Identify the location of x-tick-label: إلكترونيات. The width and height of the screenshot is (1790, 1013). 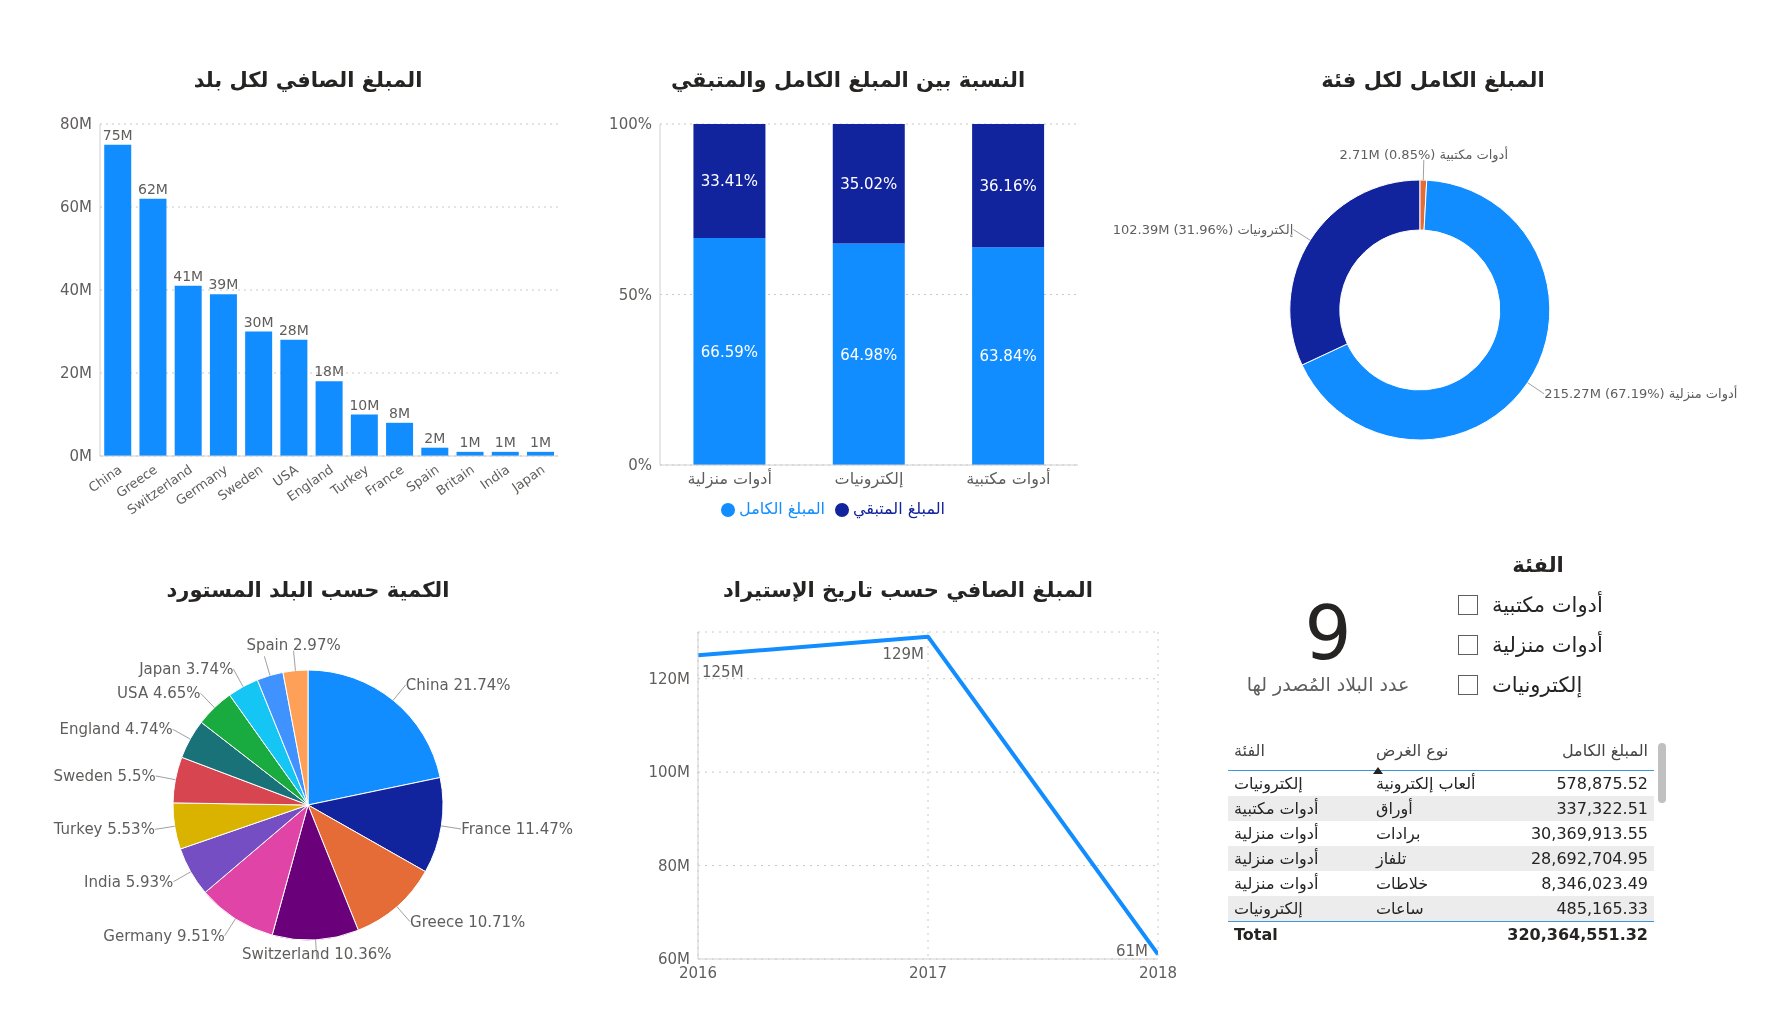
(869, 479).